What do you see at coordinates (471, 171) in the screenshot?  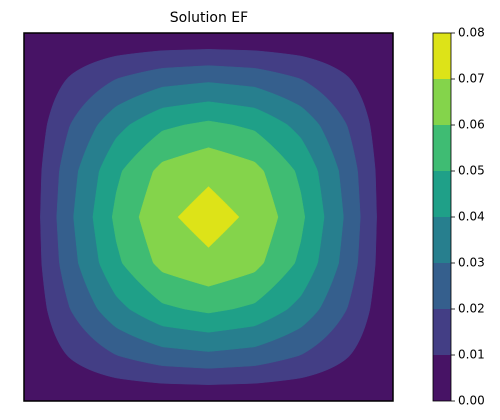 I see `colorbar-tick-label: 0.05` at bounding box center [471, 171].